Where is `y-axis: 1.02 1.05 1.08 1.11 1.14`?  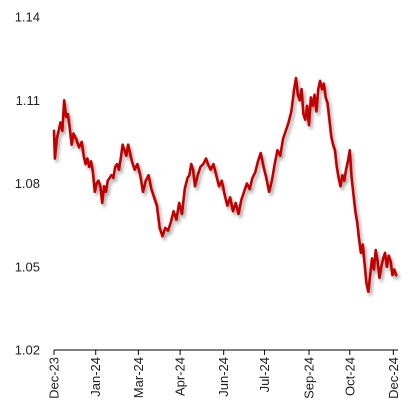
y-axis: 1.02 1.05 1.08 1.11 1.14 is located at coordinates (27, 184).